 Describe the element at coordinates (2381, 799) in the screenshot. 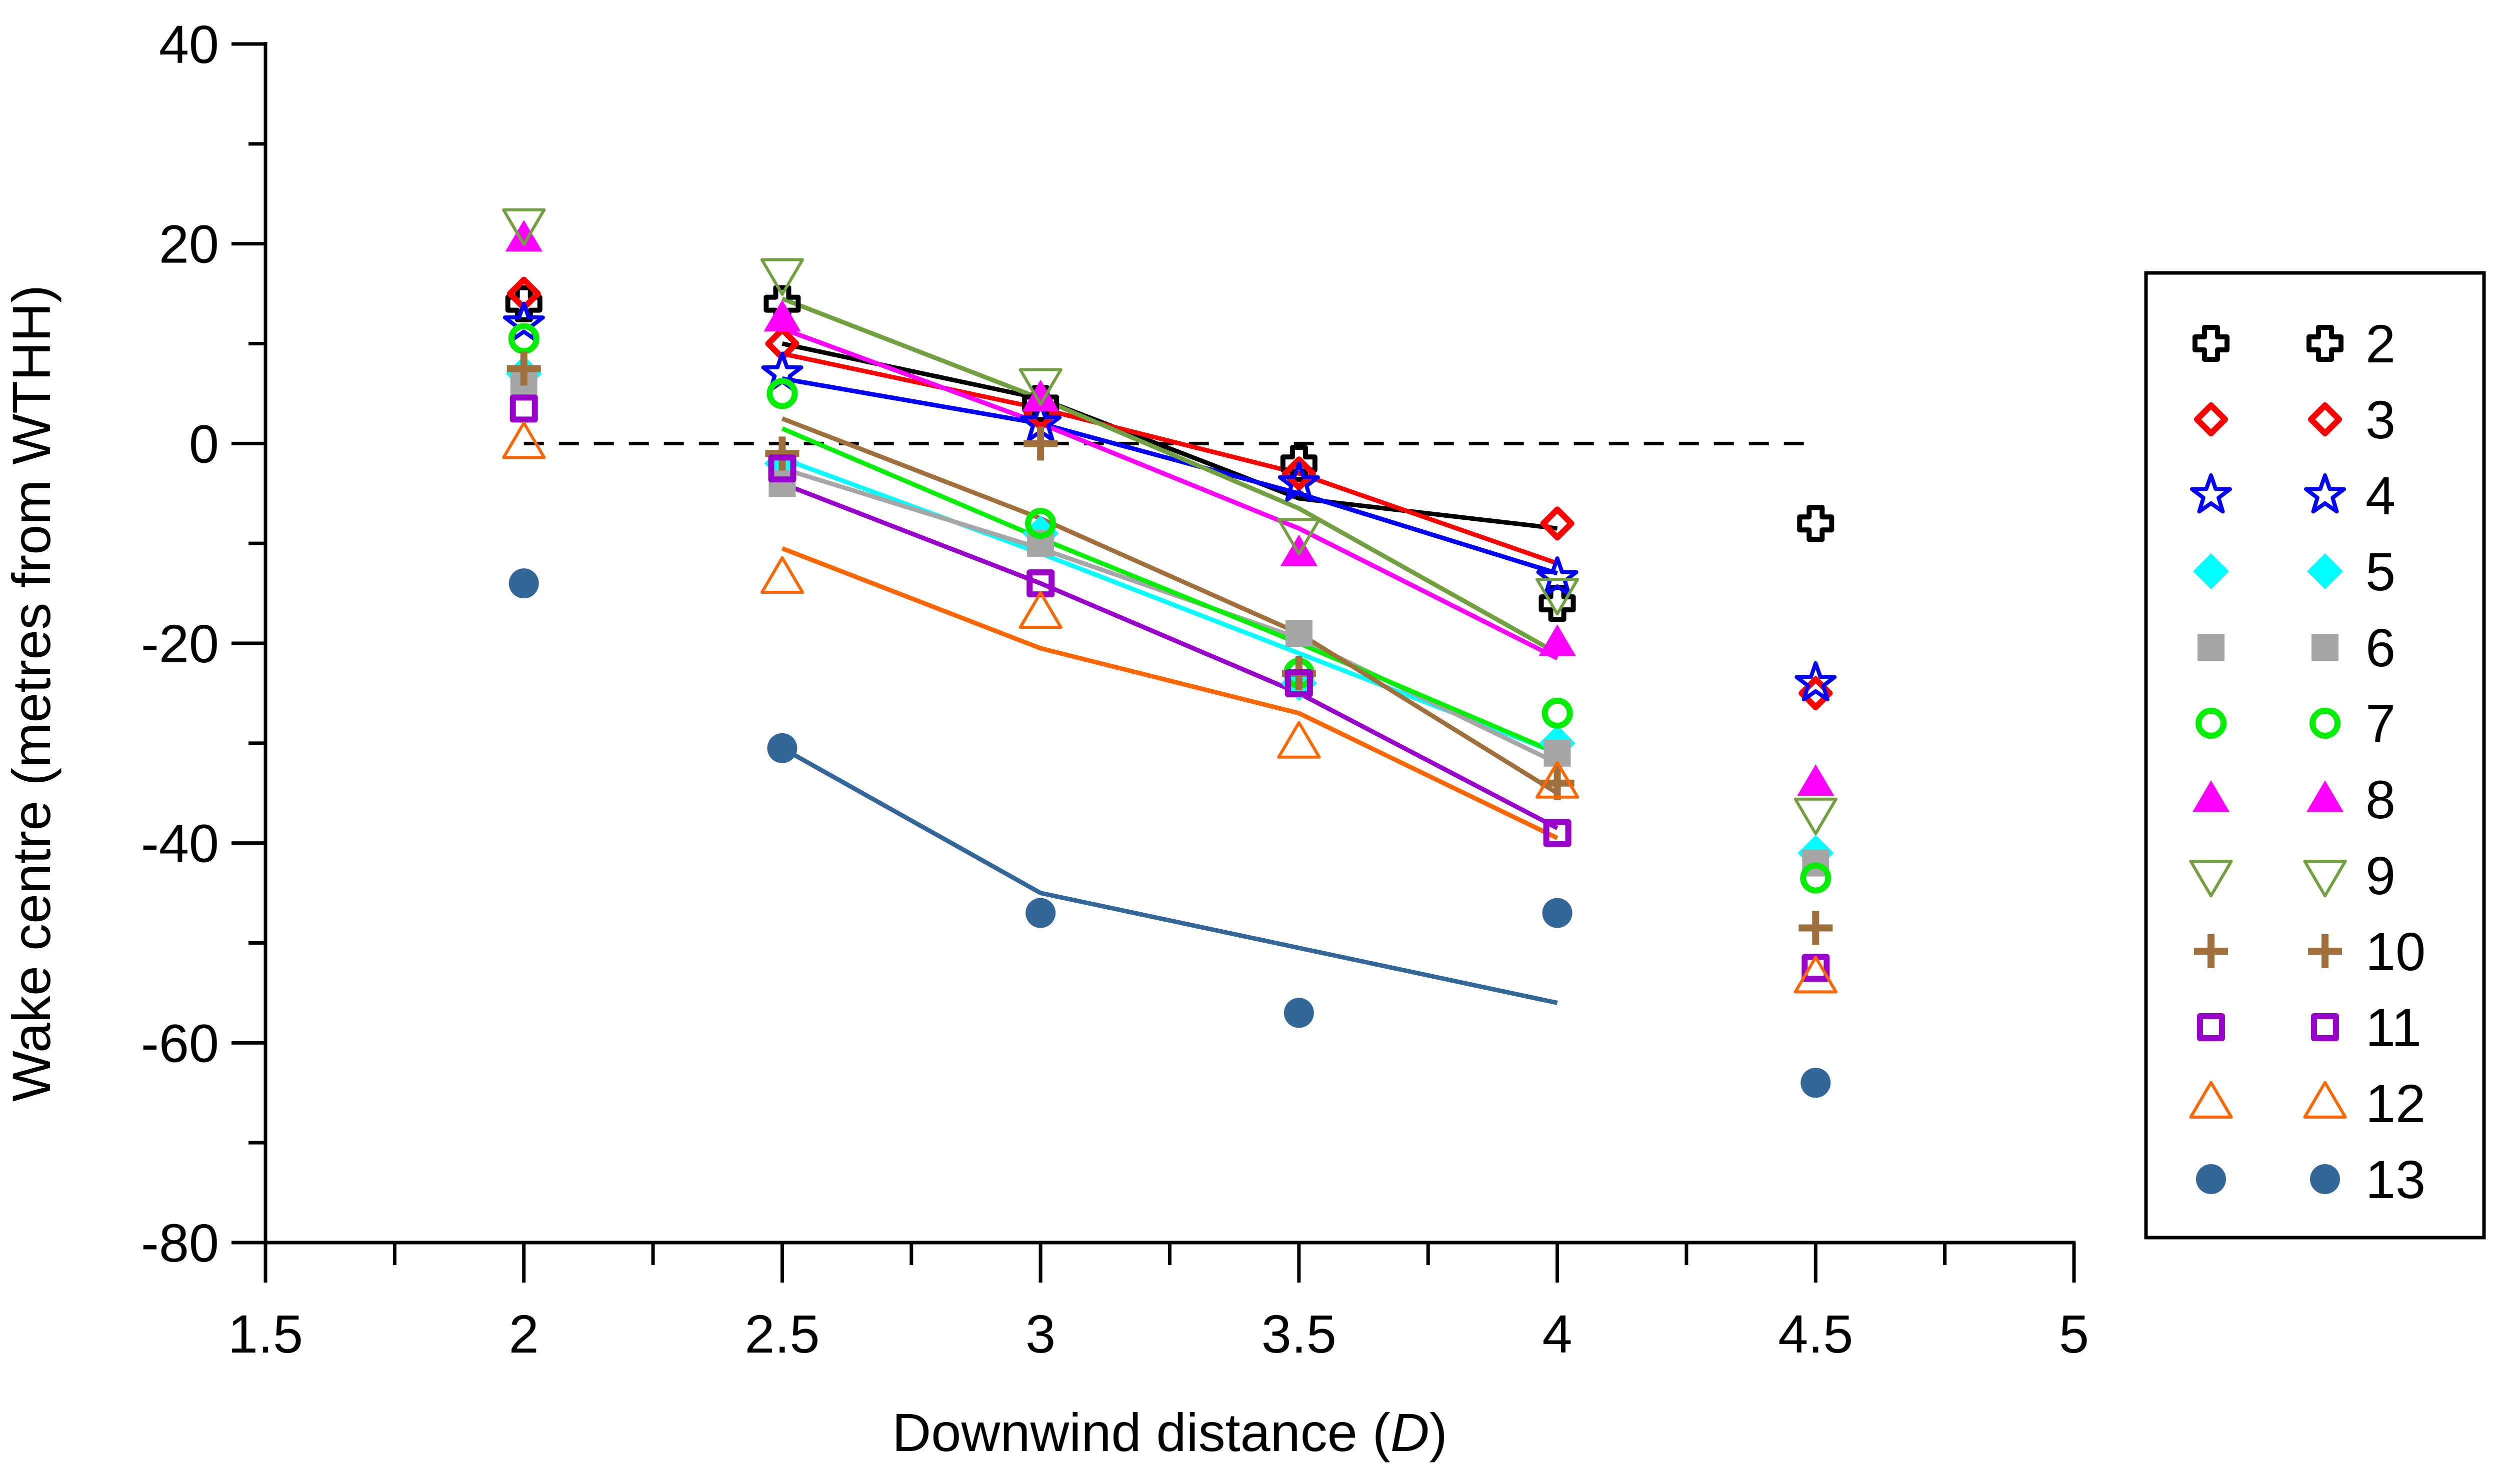

I see `legend-label-8: 8` at that location.